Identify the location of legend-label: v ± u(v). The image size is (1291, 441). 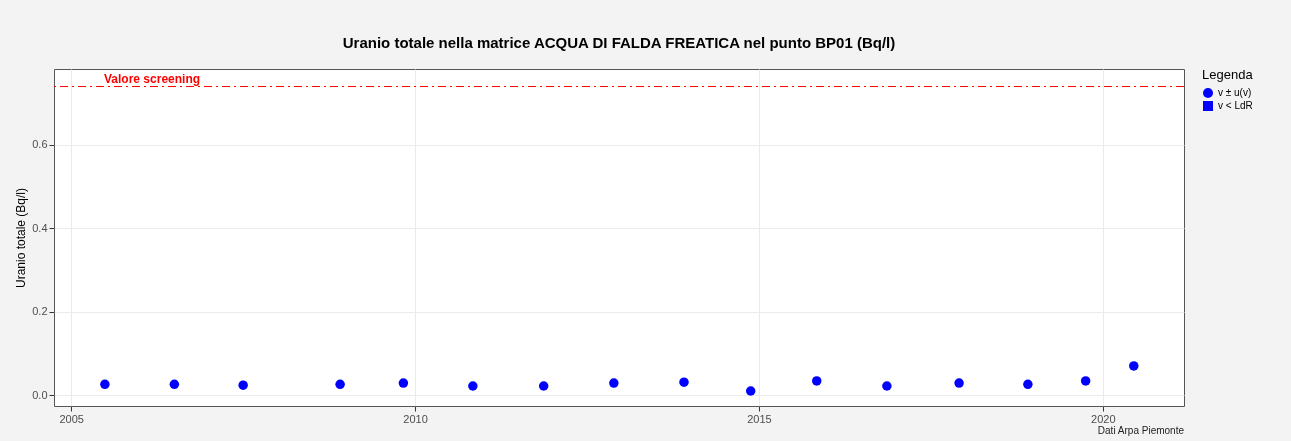
(1235, 92).